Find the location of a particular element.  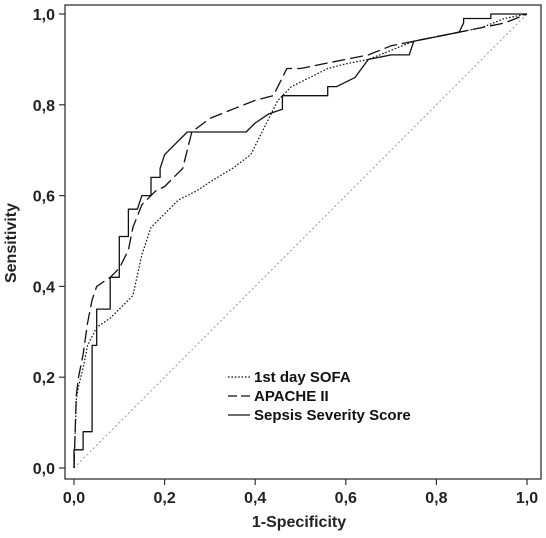

x-tick-label: 0,6 is located at coordinates (346, 498).